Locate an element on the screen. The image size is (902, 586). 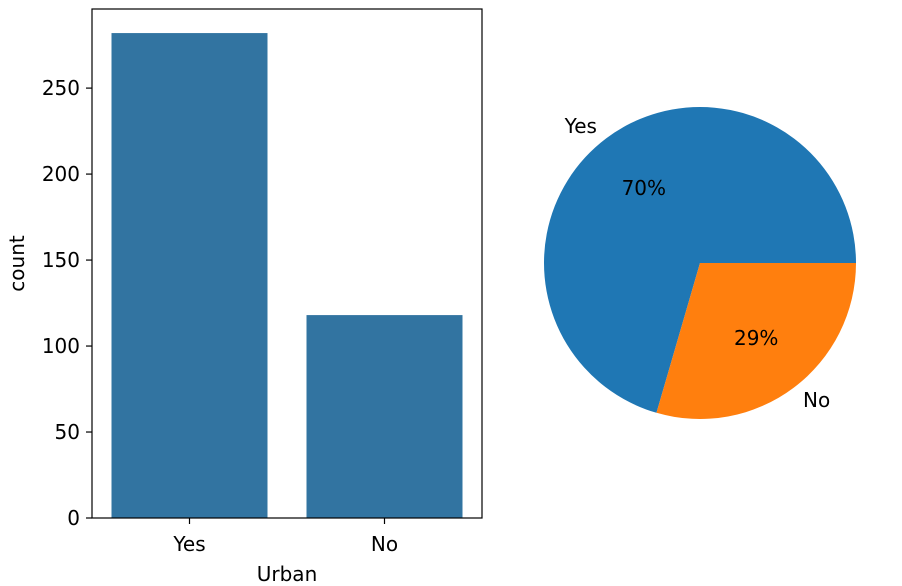
x-axis-label: Urban is located at coordinates (287, 574).